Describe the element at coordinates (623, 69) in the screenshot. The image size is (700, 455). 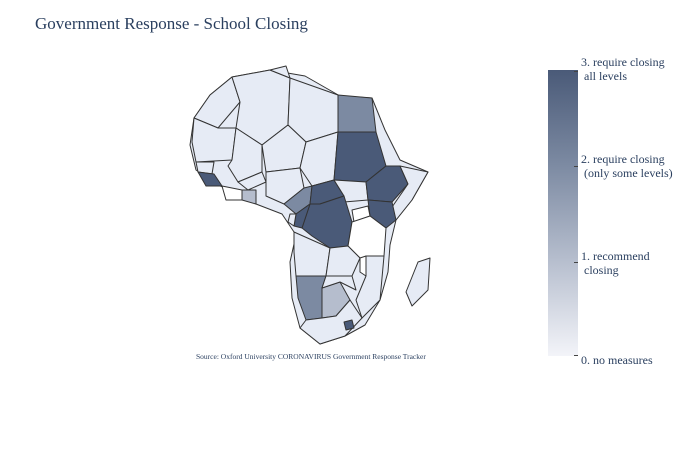
I see `colorbar-label-3: 3. require closing all levels` at that location.